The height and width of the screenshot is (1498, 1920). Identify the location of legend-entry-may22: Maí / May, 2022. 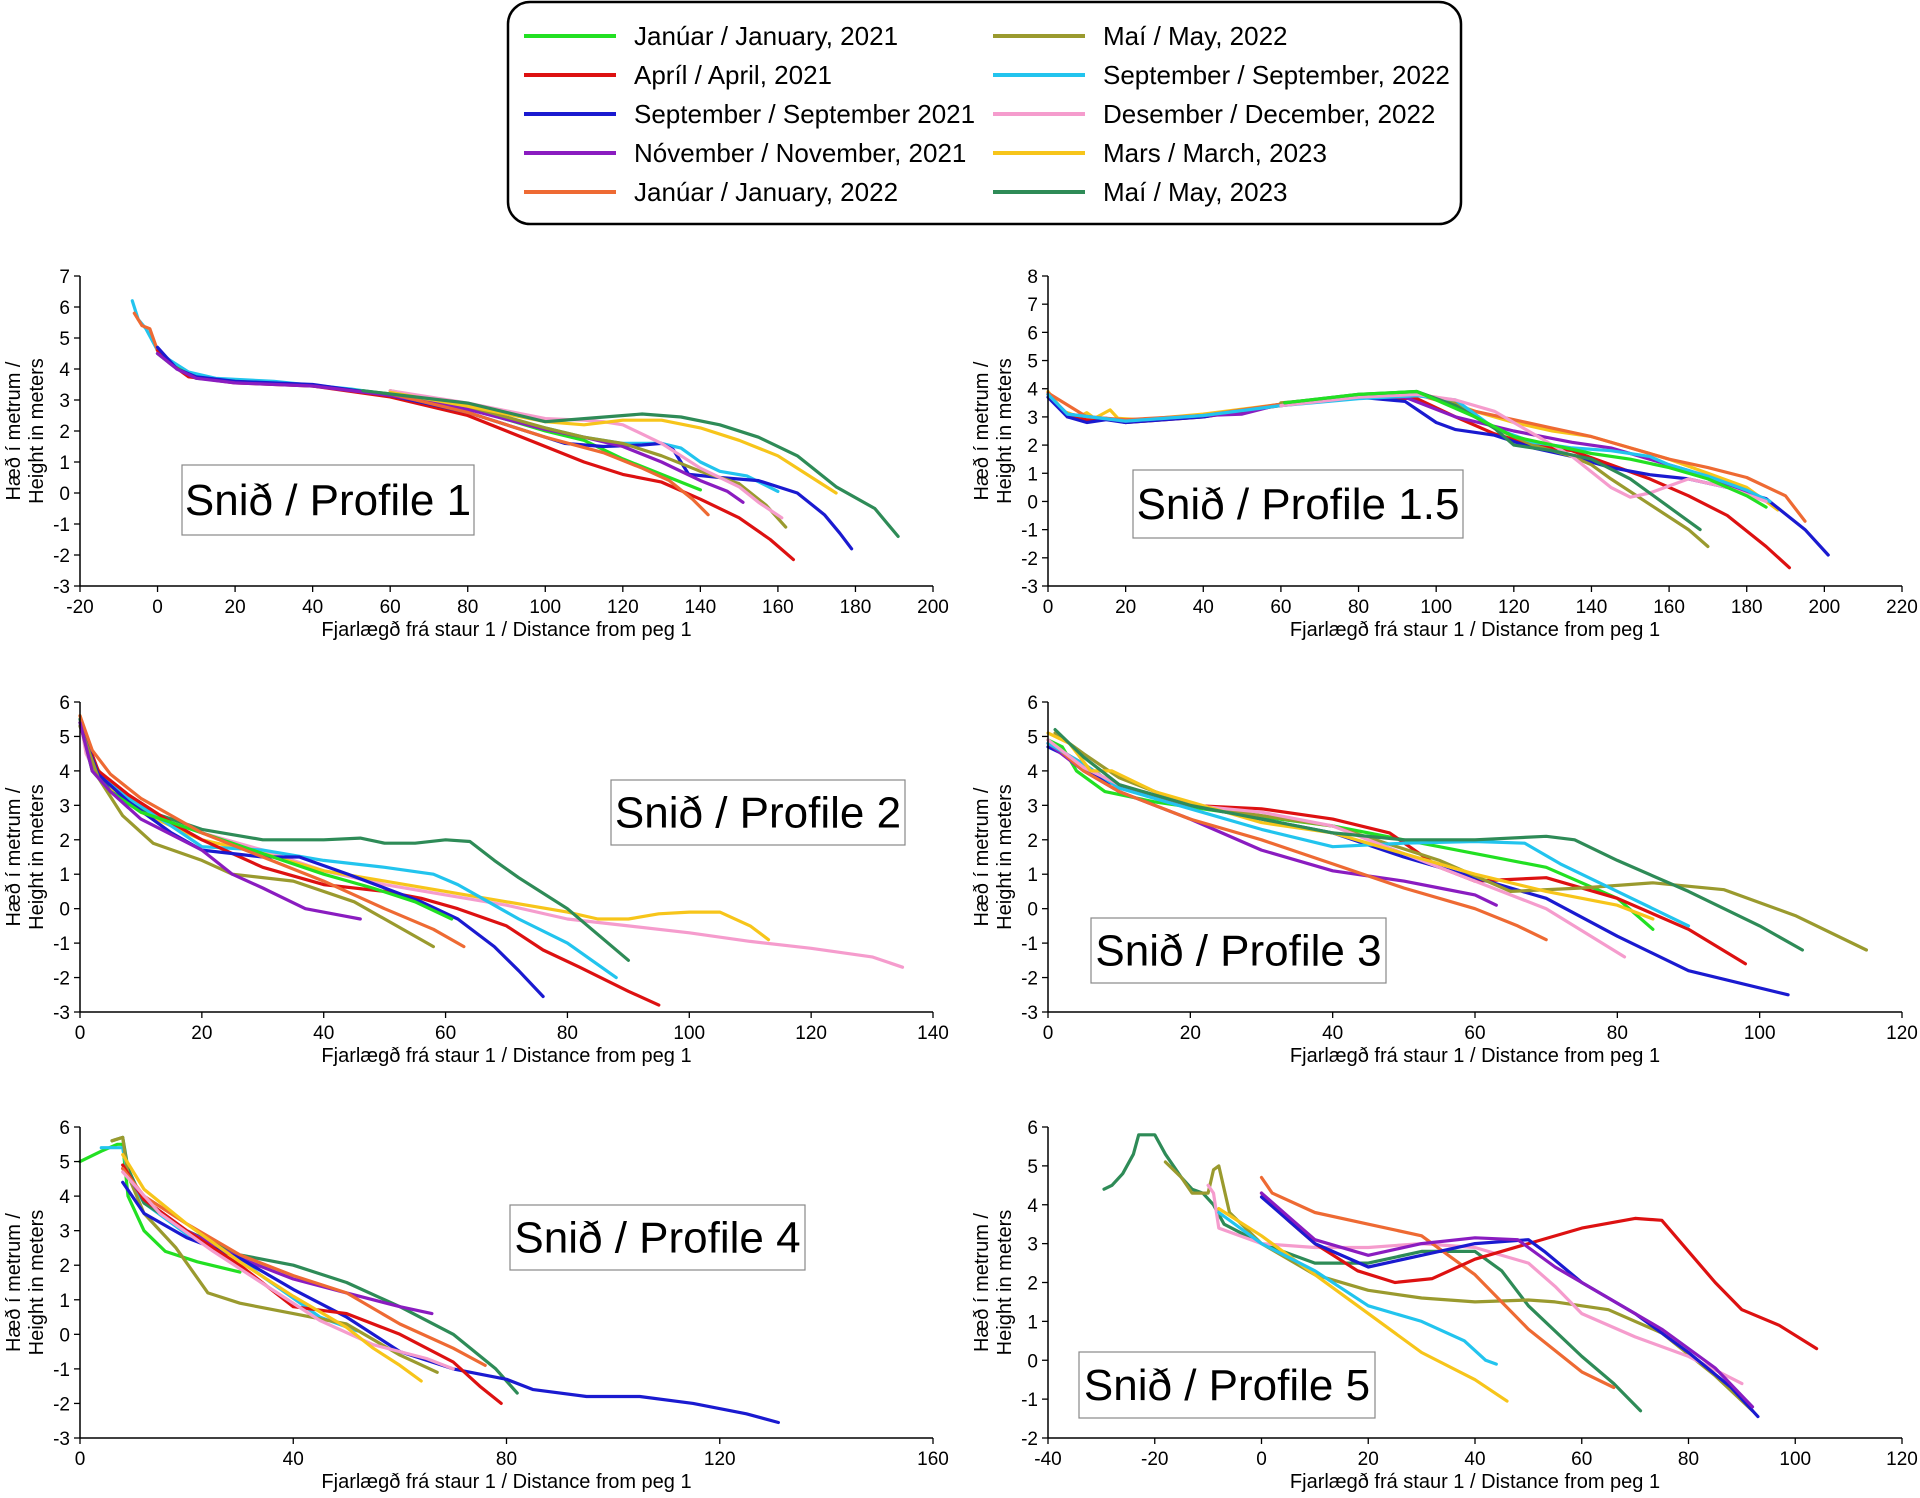
(1140, 36).